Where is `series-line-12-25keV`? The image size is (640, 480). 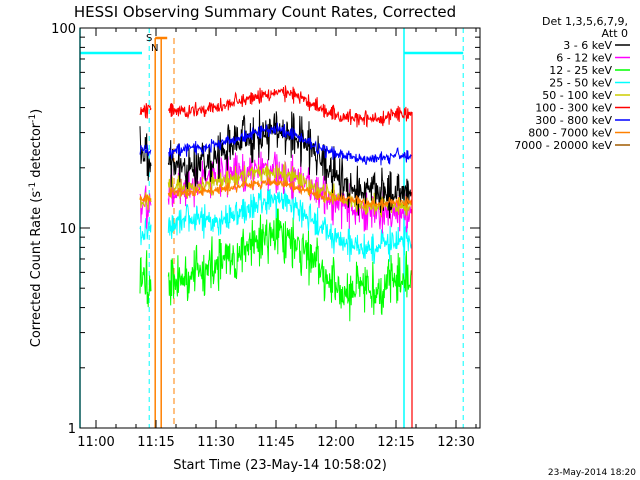 series-line-12-25keV is located at coordinates (276, 265).